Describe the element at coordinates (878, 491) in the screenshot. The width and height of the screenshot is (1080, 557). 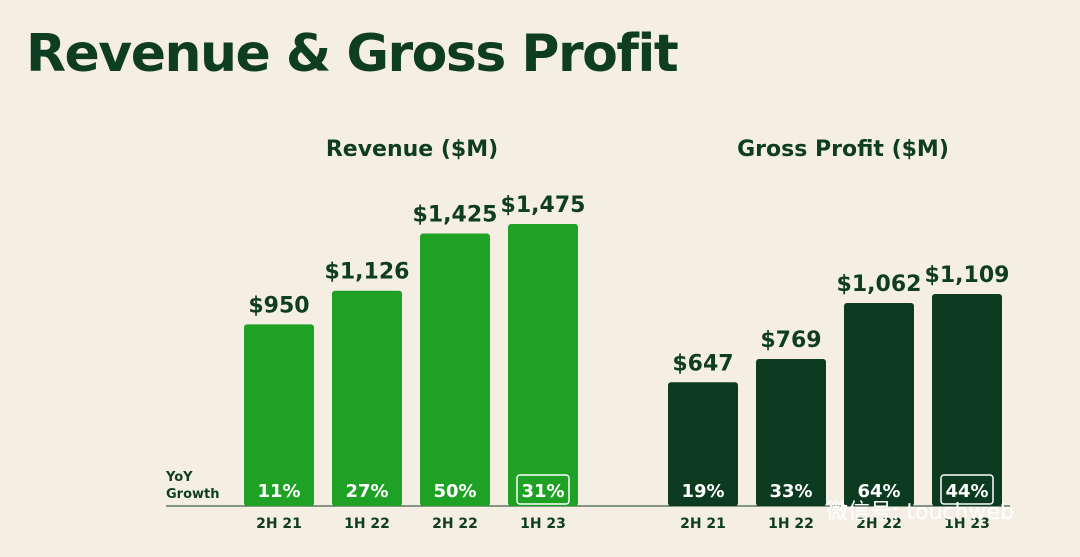
I see `growth-label-1-2: 64%` at that location.